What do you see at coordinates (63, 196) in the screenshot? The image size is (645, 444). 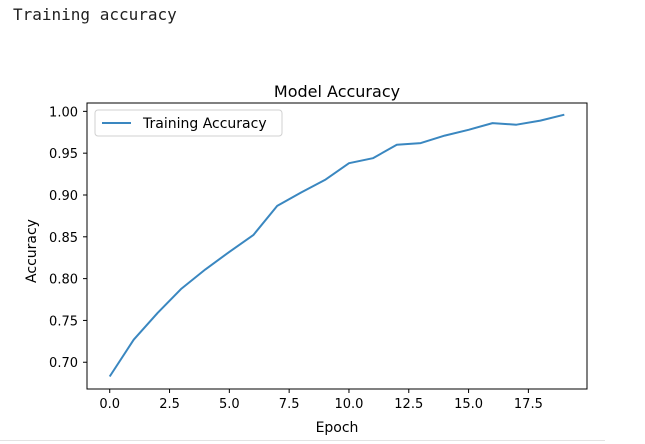 I see `y-tick-label: 0.90` at bounding box center [63, 196].